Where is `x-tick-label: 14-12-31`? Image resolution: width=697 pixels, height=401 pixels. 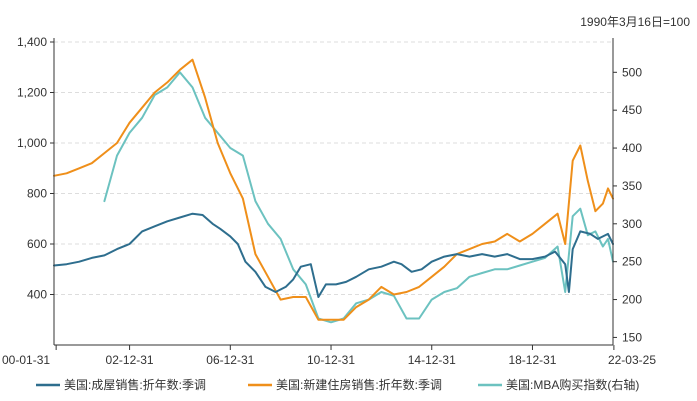
x-tick-label: 14-12-31 is located at coordinates (432, 360).